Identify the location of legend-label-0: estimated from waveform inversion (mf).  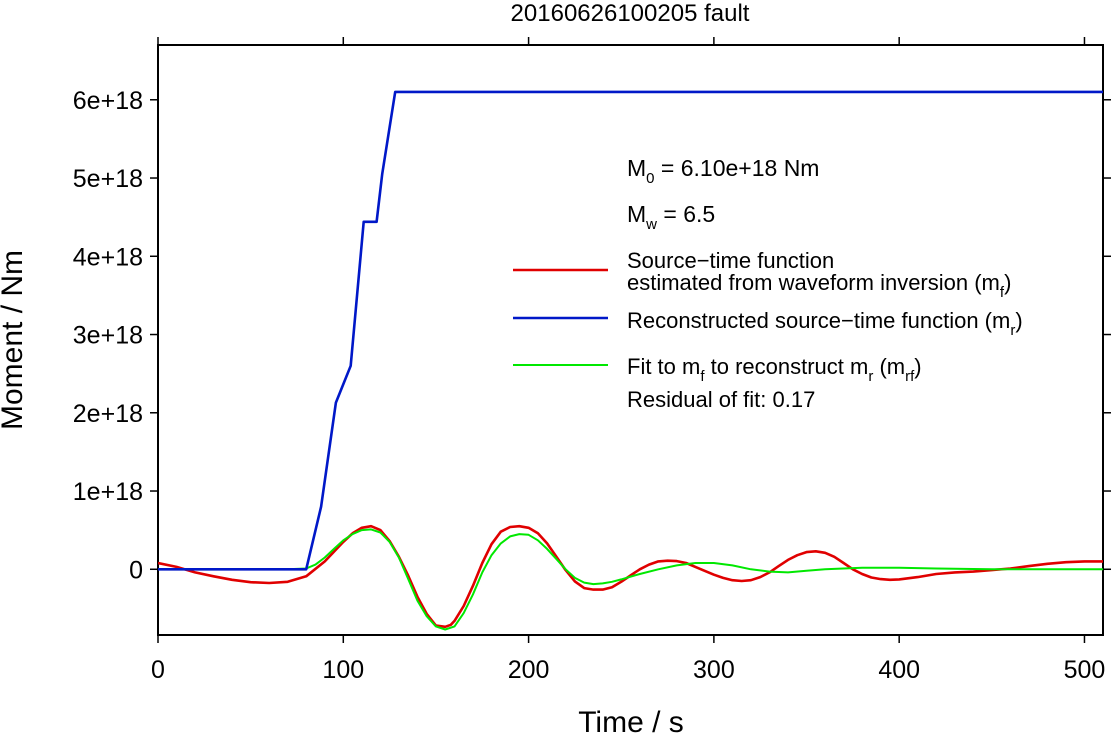
(819, 285).